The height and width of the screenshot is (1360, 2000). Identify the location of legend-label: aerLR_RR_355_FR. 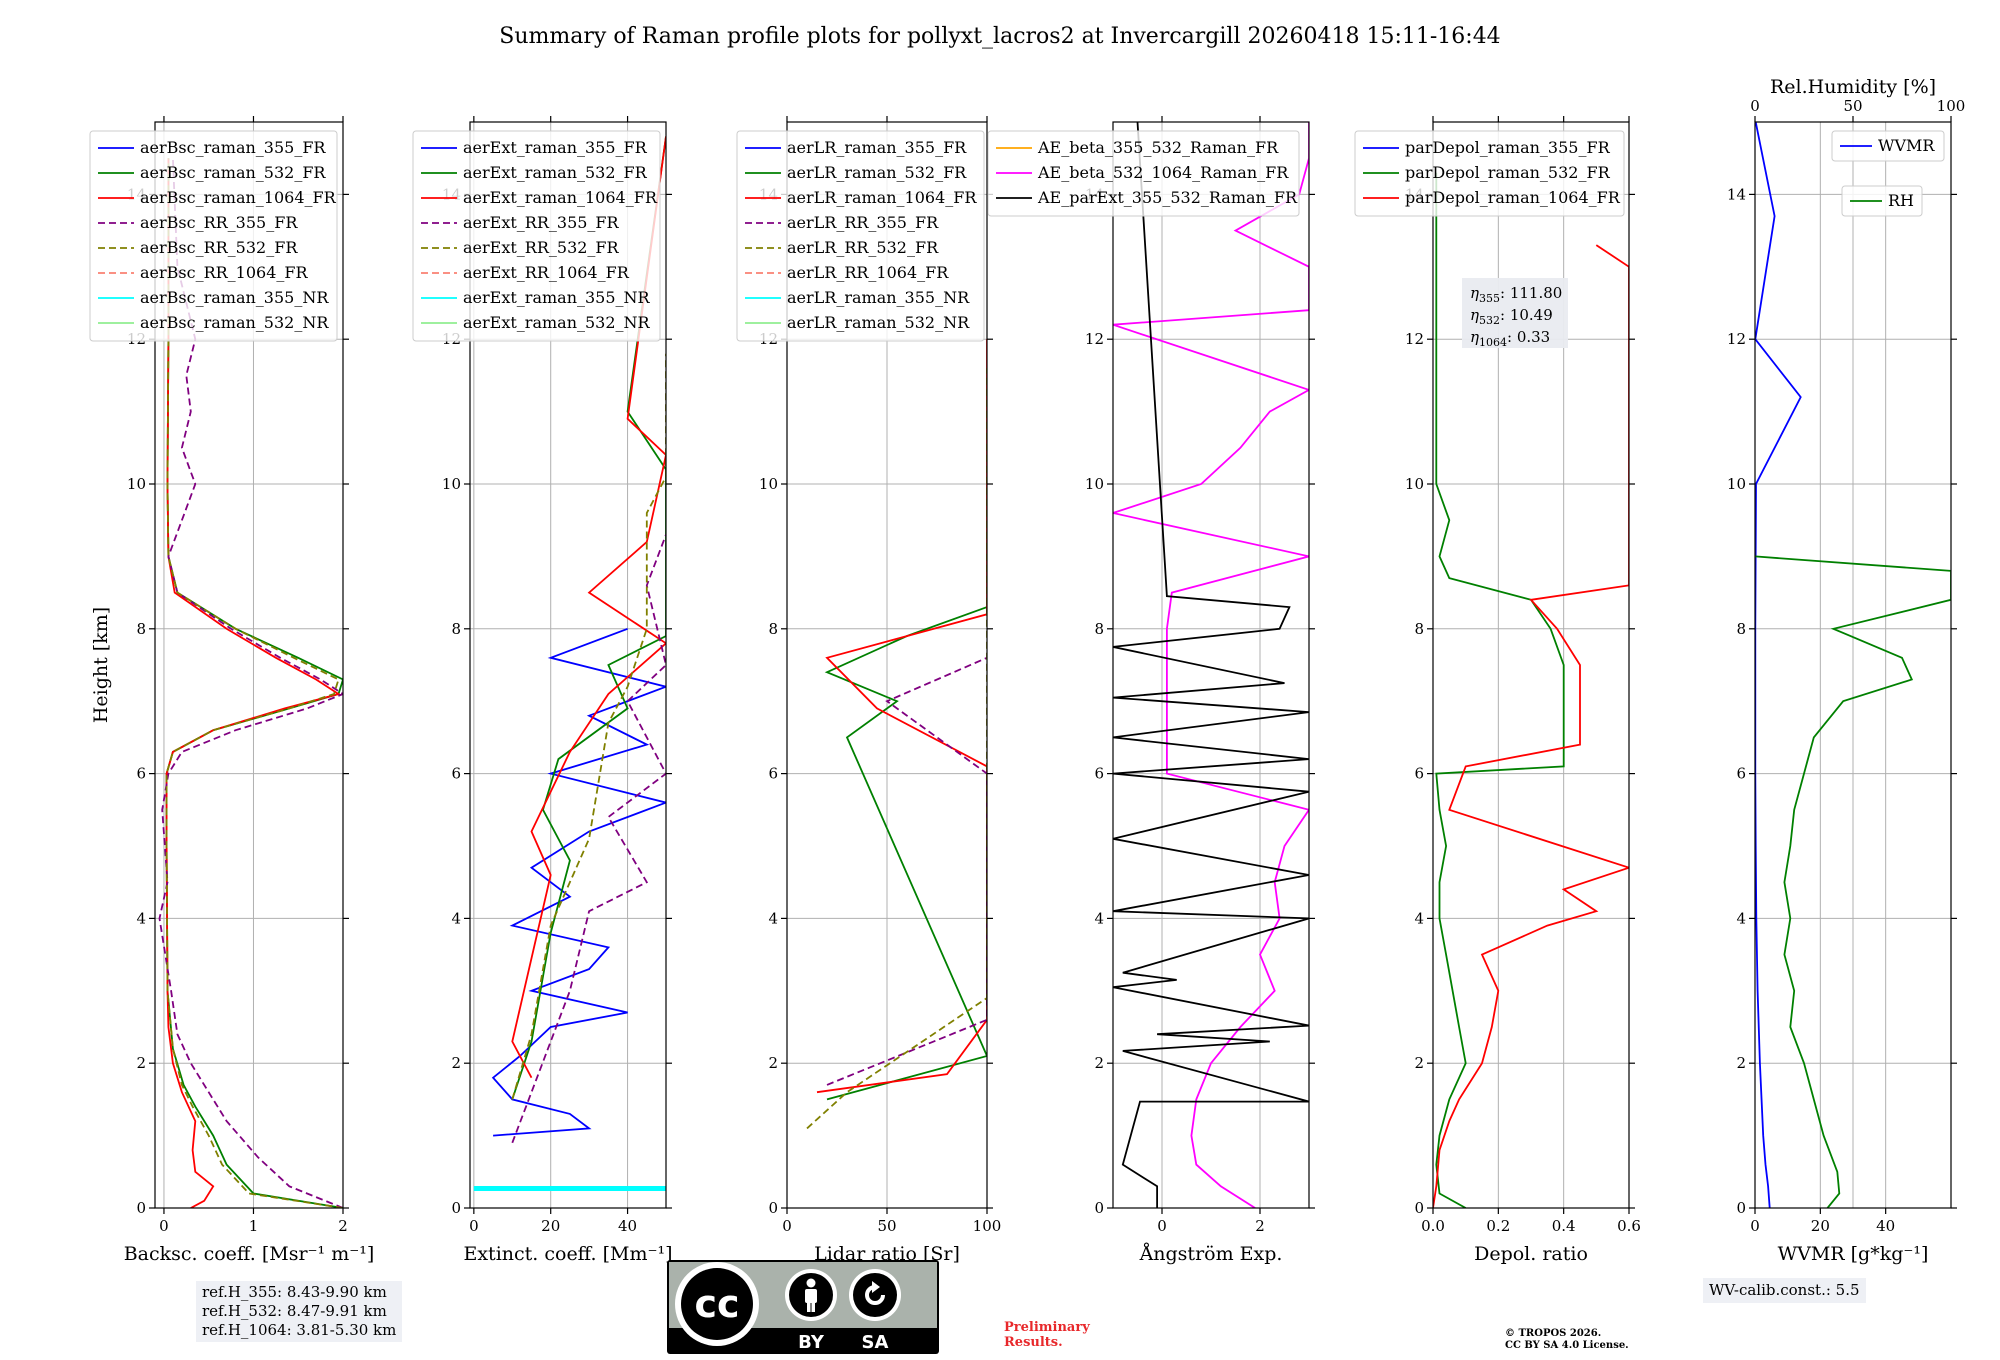
(863, 222).